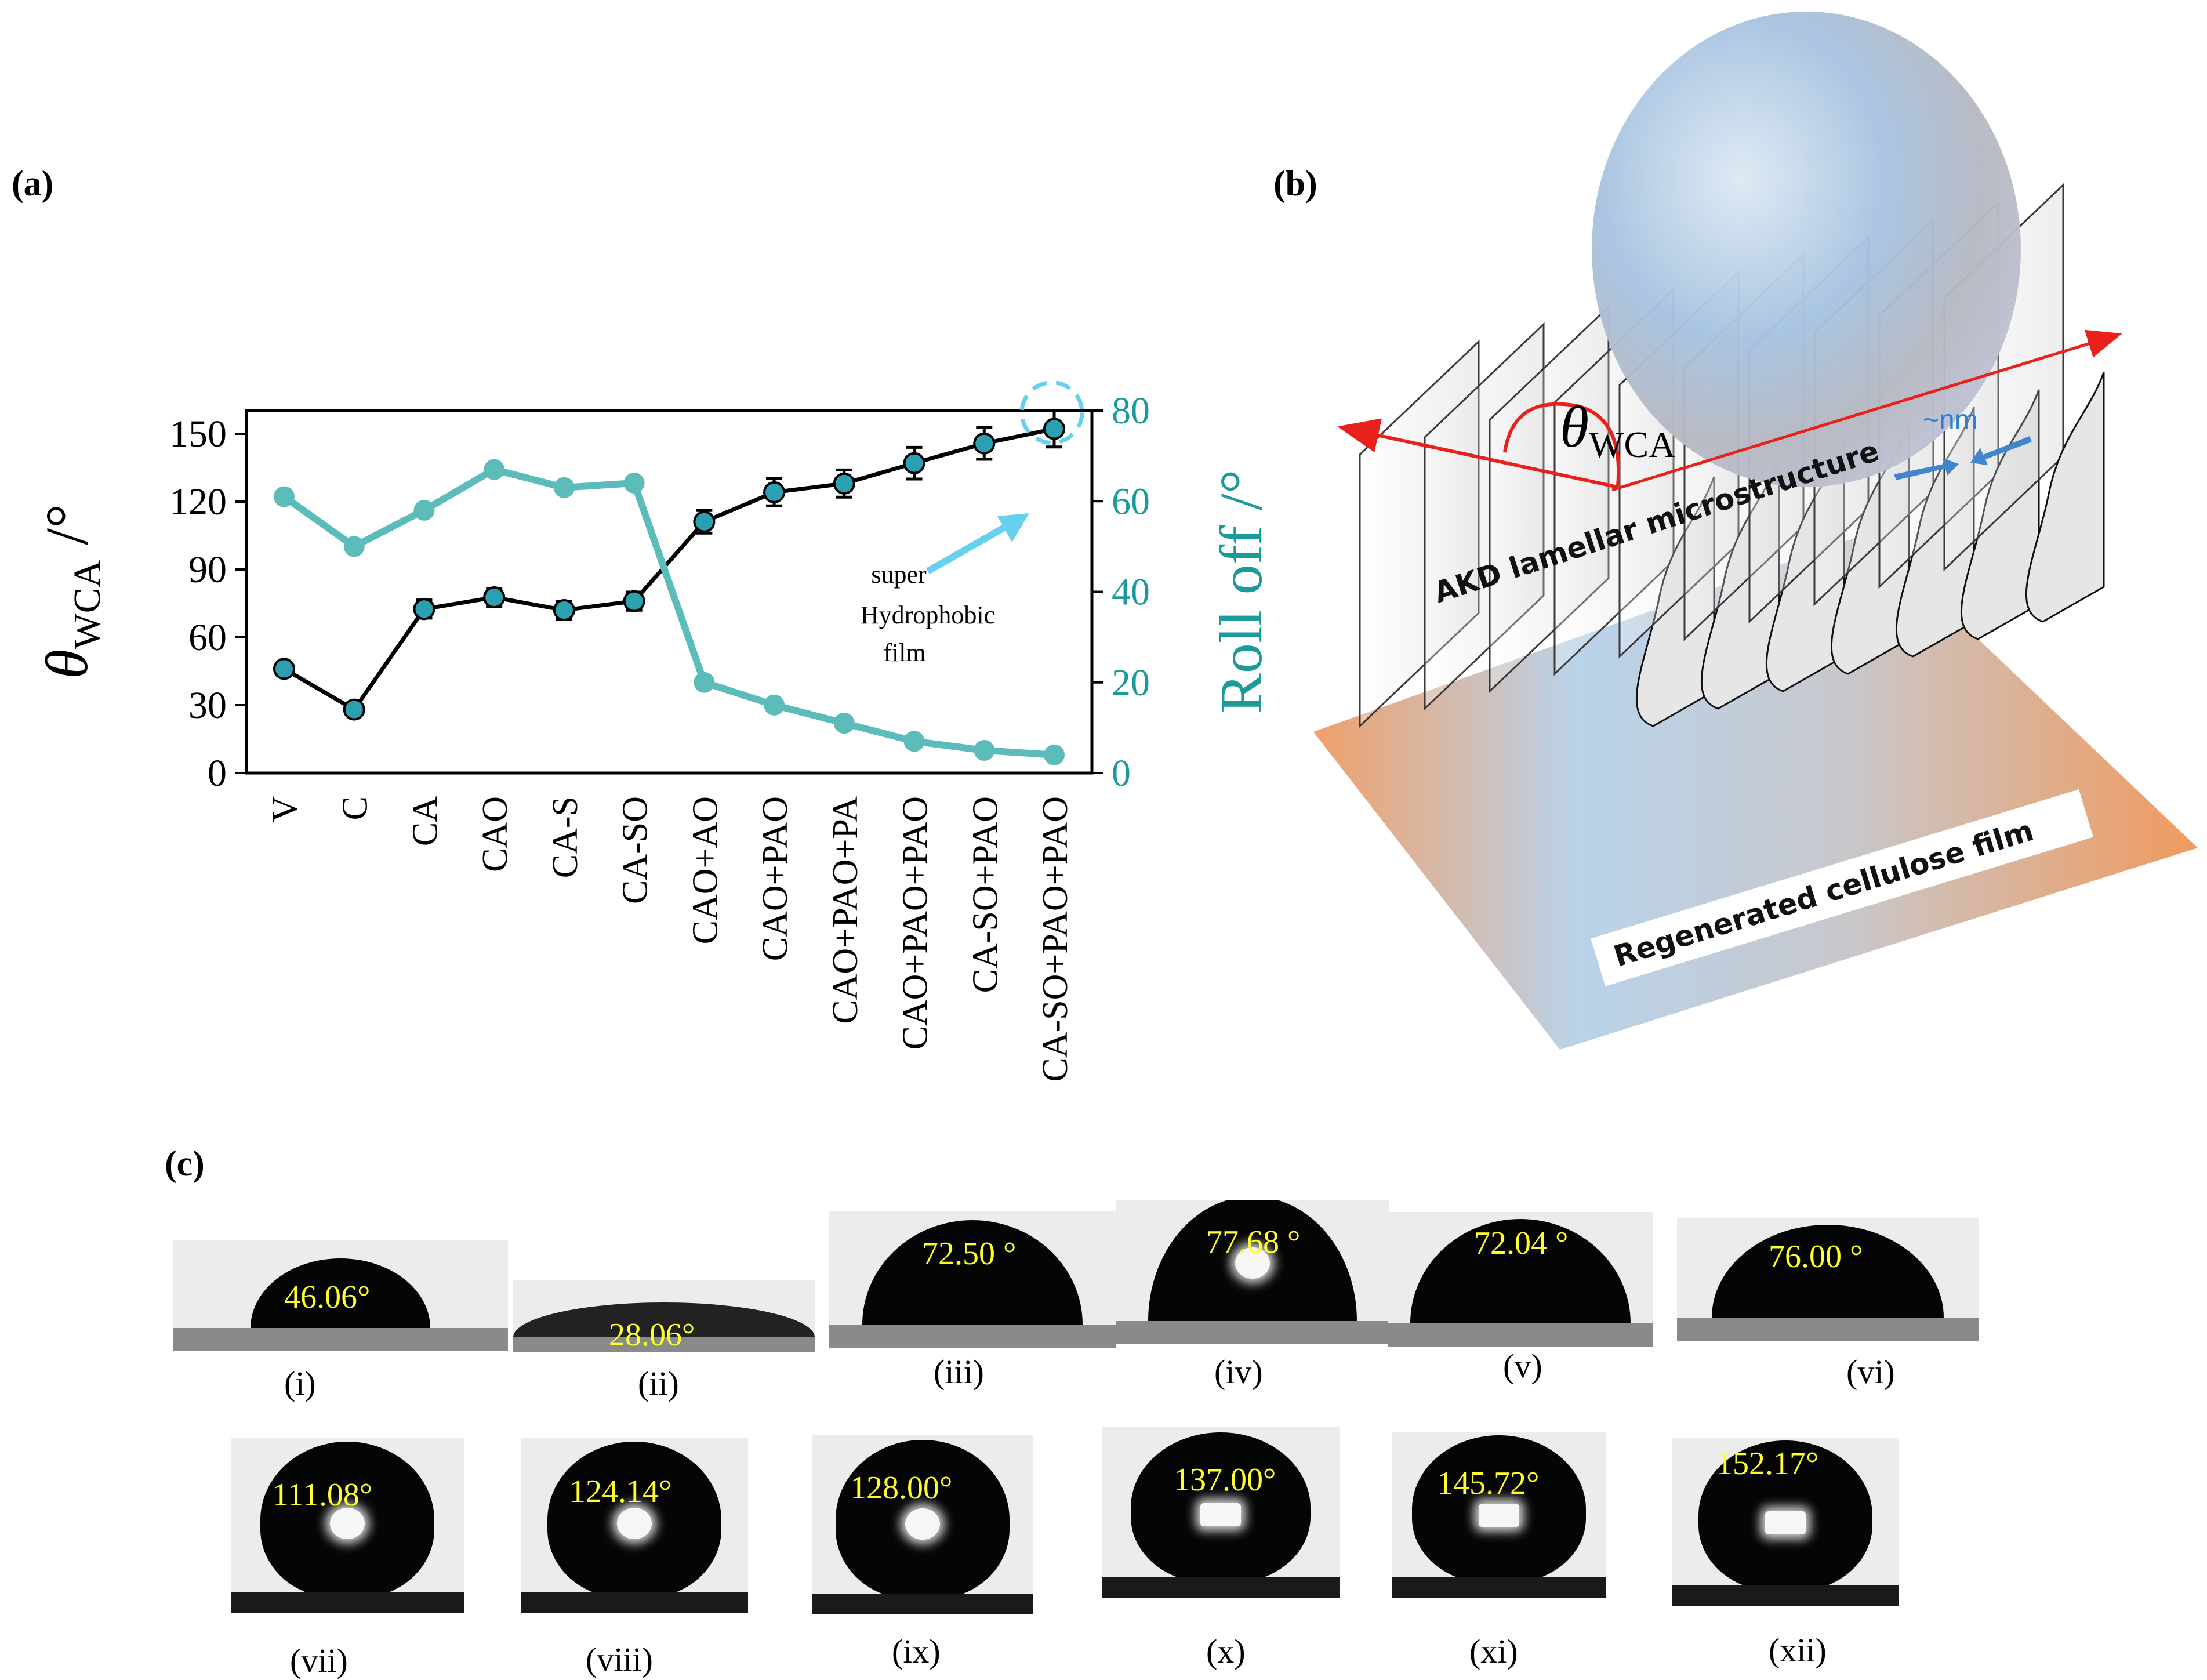  What do you see at coordinates (1562, 444) in the screenshot?
I see `contact-angle-arc` at bounding box center [1562, 444].